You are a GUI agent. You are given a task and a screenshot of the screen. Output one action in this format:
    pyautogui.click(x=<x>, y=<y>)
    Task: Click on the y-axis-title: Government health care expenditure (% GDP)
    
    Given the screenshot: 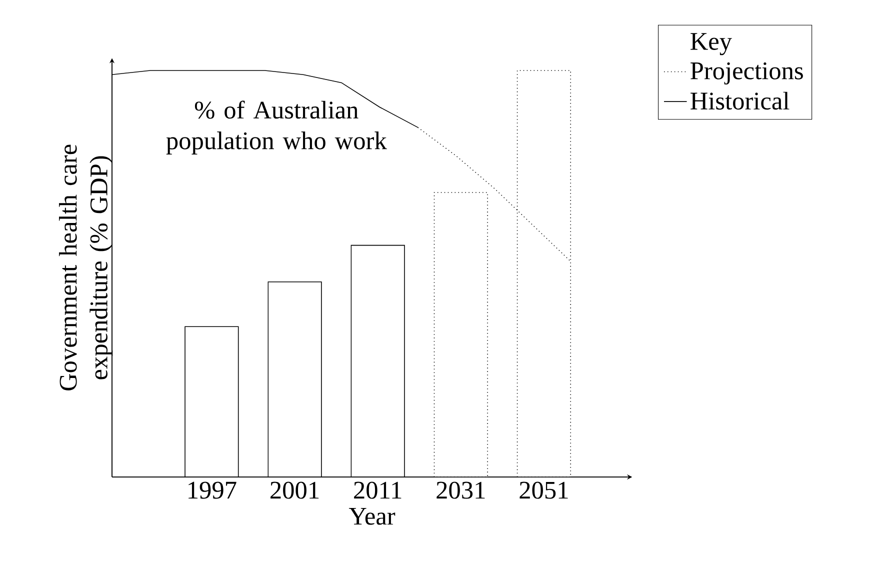 What is the action you would take?
    pyautogui.click(x=86, y=267)
    